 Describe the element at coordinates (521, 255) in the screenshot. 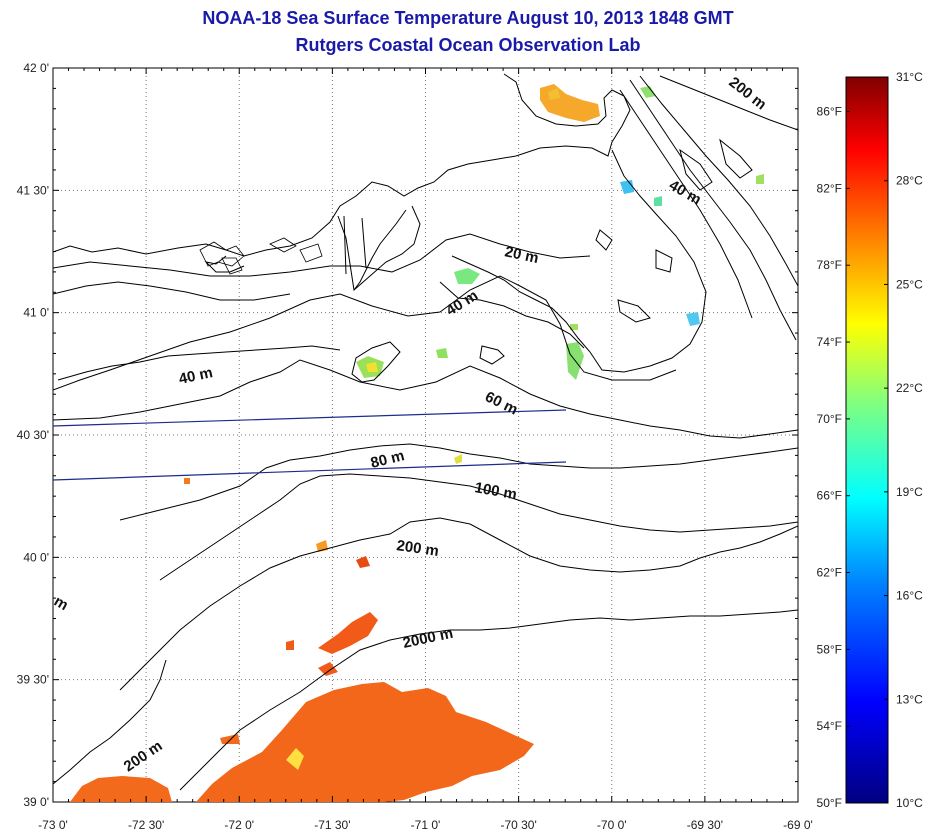

I see `isobath-label: 20 m` at that location.